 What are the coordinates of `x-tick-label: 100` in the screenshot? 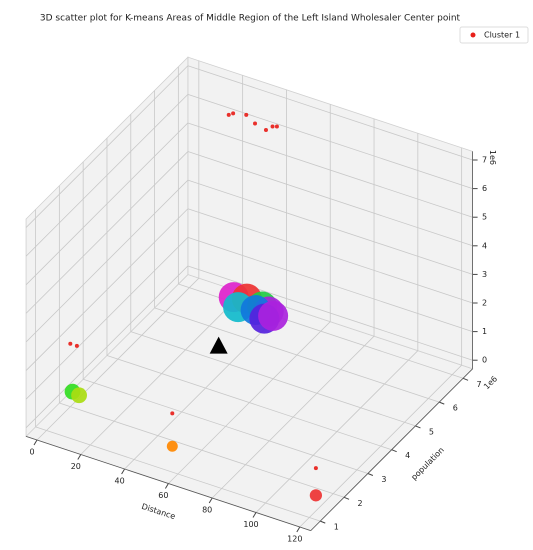 It's located at (250, 524).